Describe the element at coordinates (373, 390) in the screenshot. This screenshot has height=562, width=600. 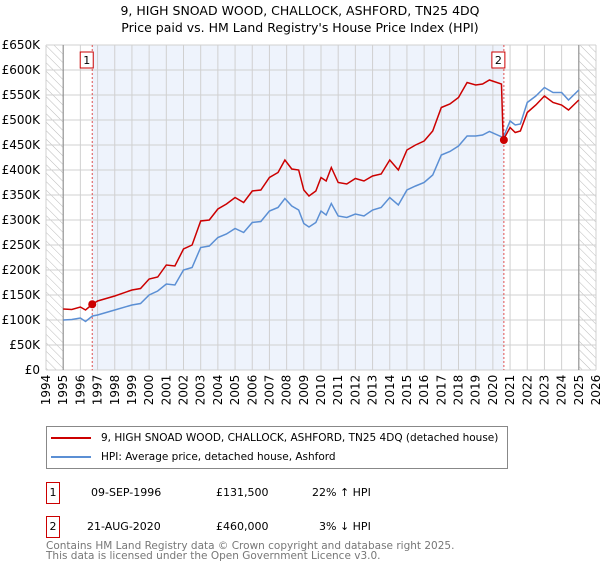
I see `x-tick-label: 2013` at that location.